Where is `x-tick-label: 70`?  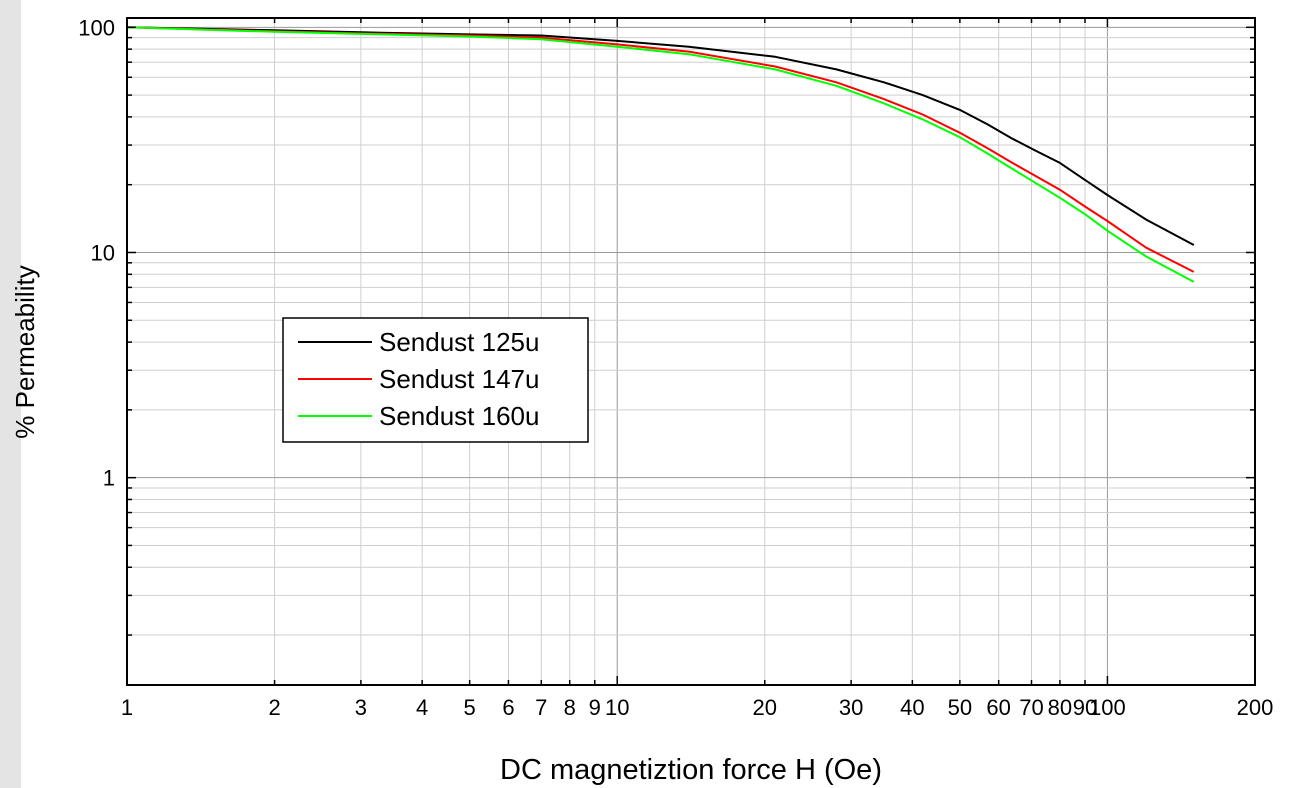 x-tick-label: 70 is located at coordinates (1031, 707).